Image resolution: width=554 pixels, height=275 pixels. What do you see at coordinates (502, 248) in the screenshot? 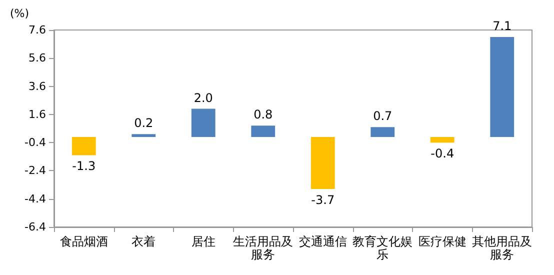
I see `x-tick-label: 其他用品及服务` at bounding box center [502, 248].